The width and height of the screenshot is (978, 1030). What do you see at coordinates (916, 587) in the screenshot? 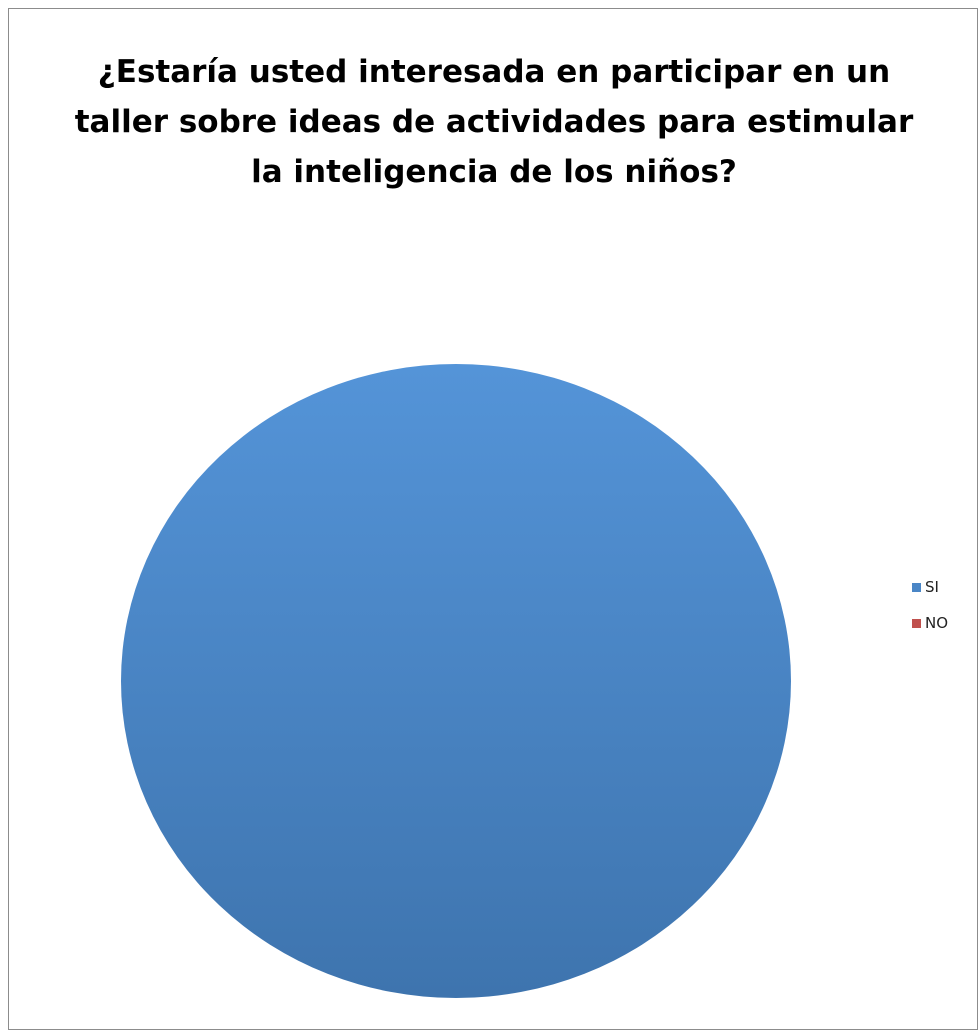
I see `legend-swatch-si` at bounding box center [916, 587].